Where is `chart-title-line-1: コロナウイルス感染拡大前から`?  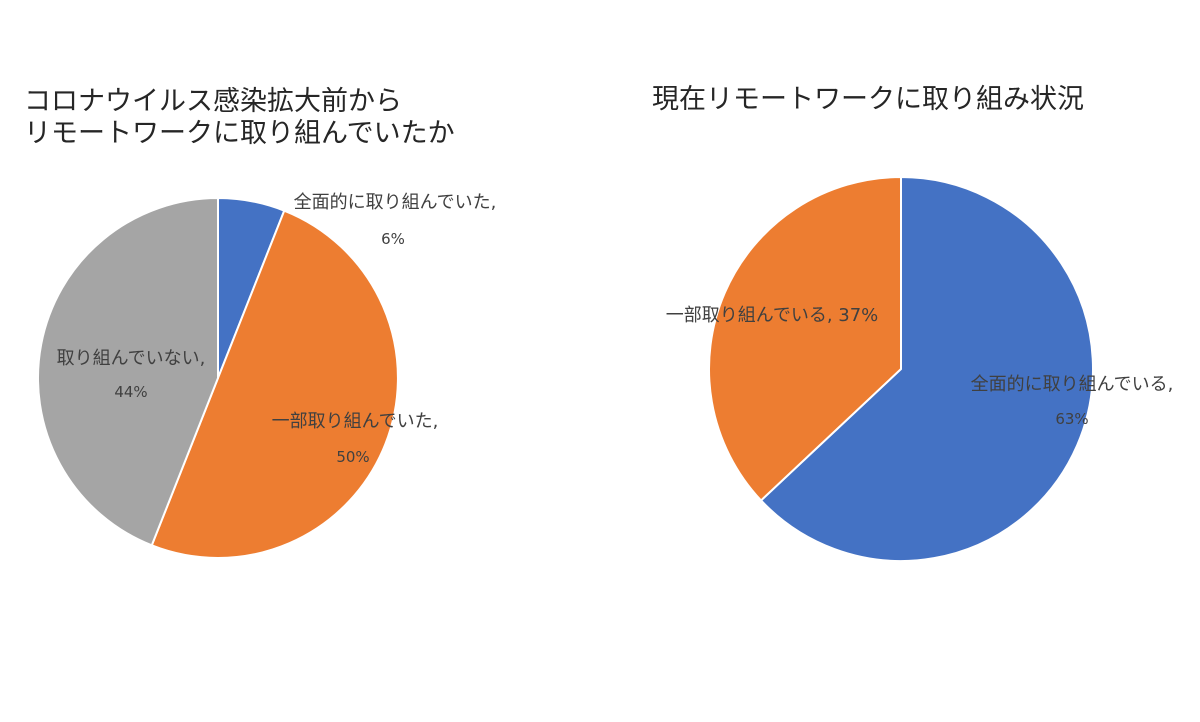 chart-title-line-1: コロナウイルス感染拡大前から is located at coordinates (213, 101).